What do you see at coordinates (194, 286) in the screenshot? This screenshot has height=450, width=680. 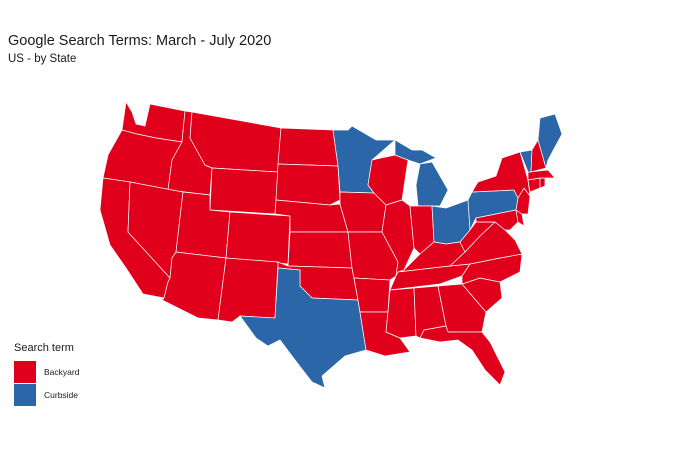 I see `state-arizona` at bounding box center [194, 286].